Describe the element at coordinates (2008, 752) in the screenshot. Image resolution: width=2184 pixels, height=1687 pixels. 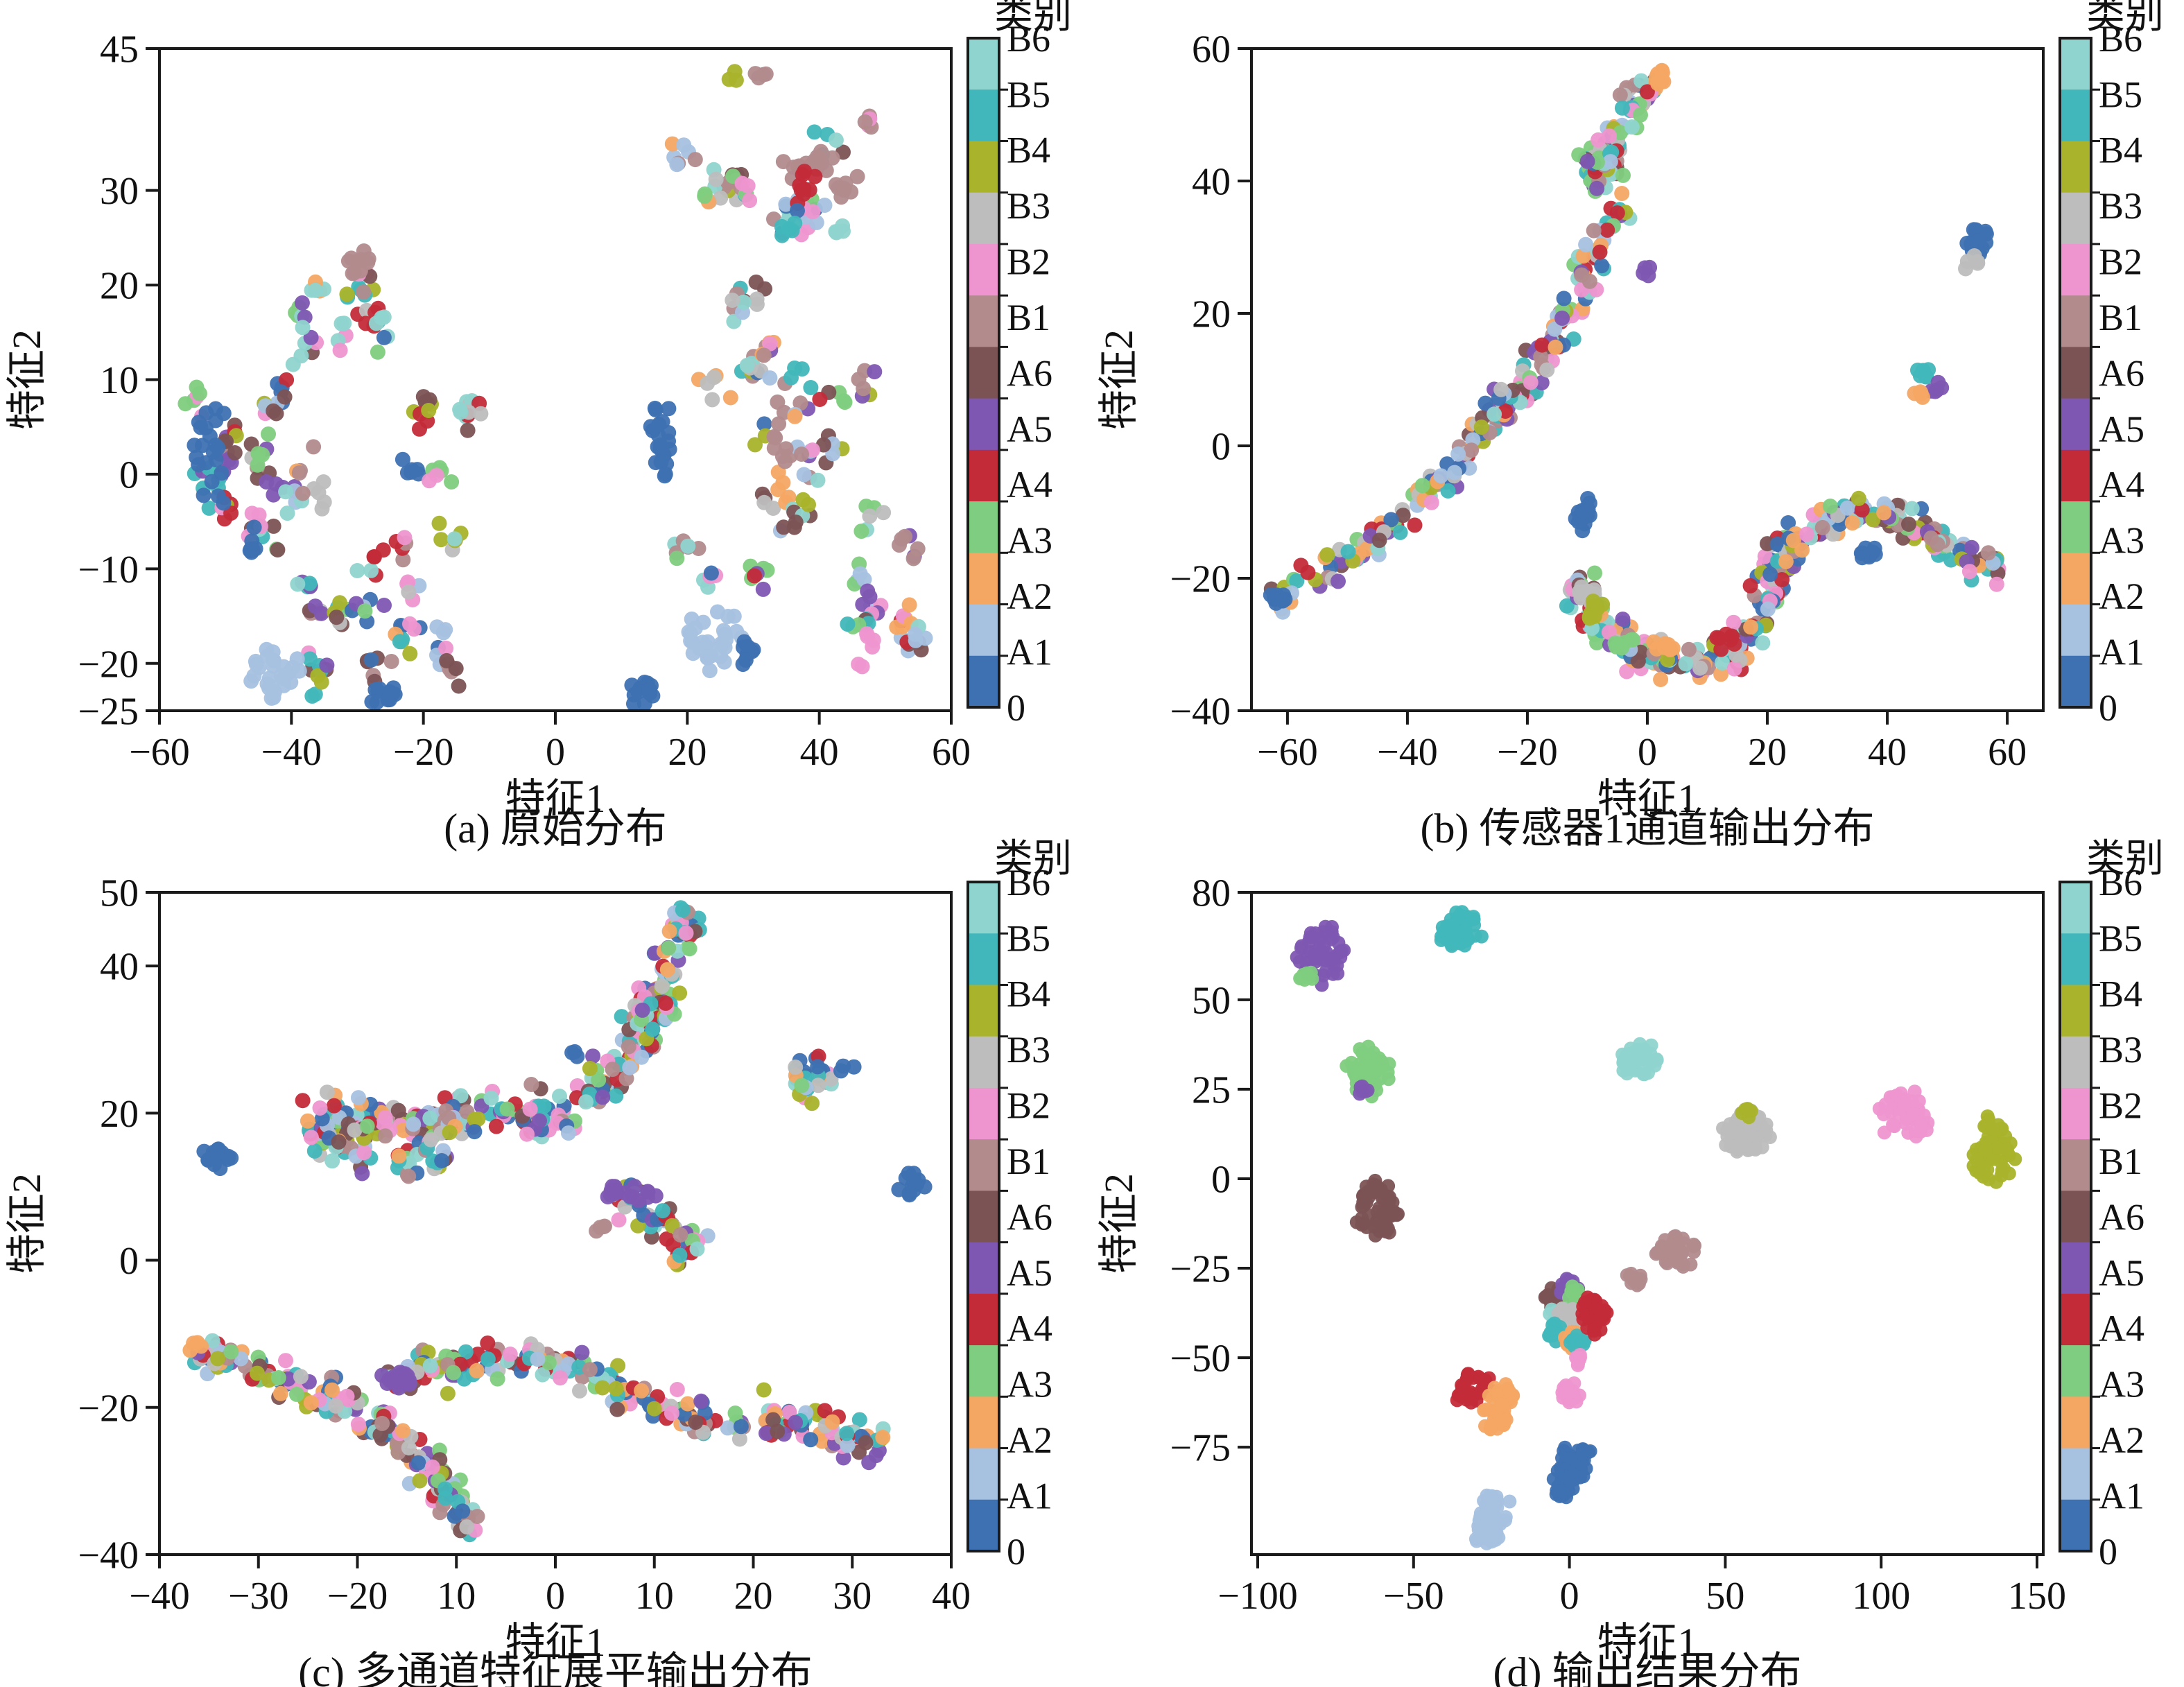
I see `x-tick-label: 60` at that location.